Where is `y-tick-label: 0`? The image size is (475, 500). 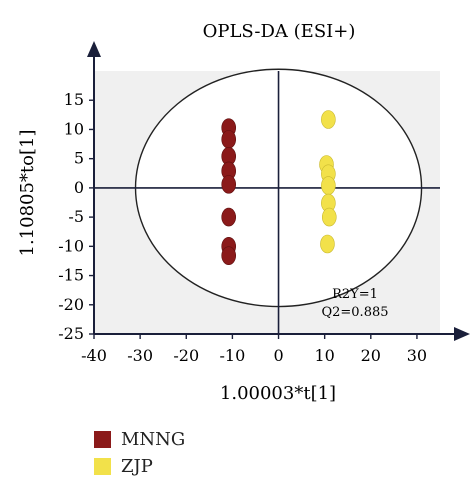 y-tick-label: 0 is located at coordinates (79, 187).